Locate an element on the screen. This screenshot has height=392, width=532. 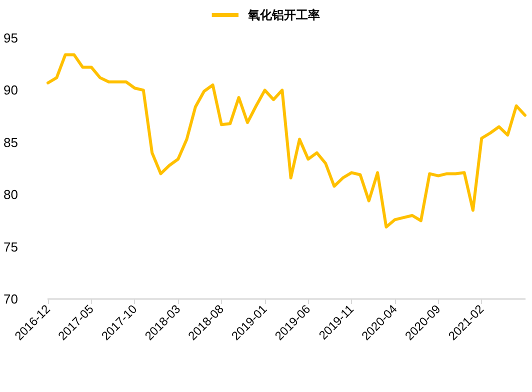
legend-label: 氧化铝开工率 is located at coordinates (283, 15).